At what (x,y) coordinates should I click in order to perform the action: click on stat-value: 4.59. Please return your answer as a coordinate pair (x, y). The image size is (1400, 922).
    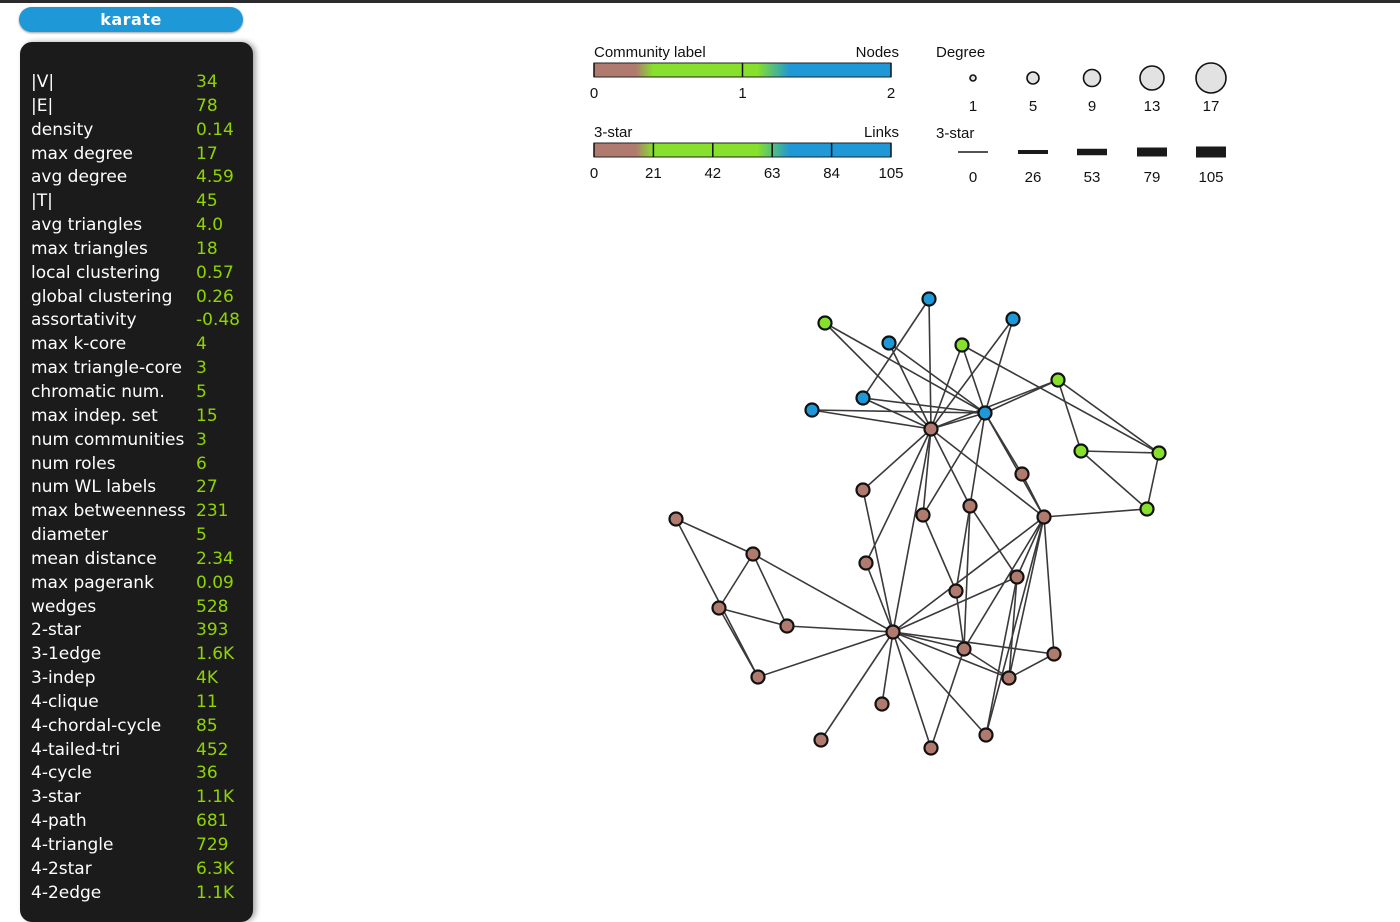
    Looking at the image, I should click on (215, 177).